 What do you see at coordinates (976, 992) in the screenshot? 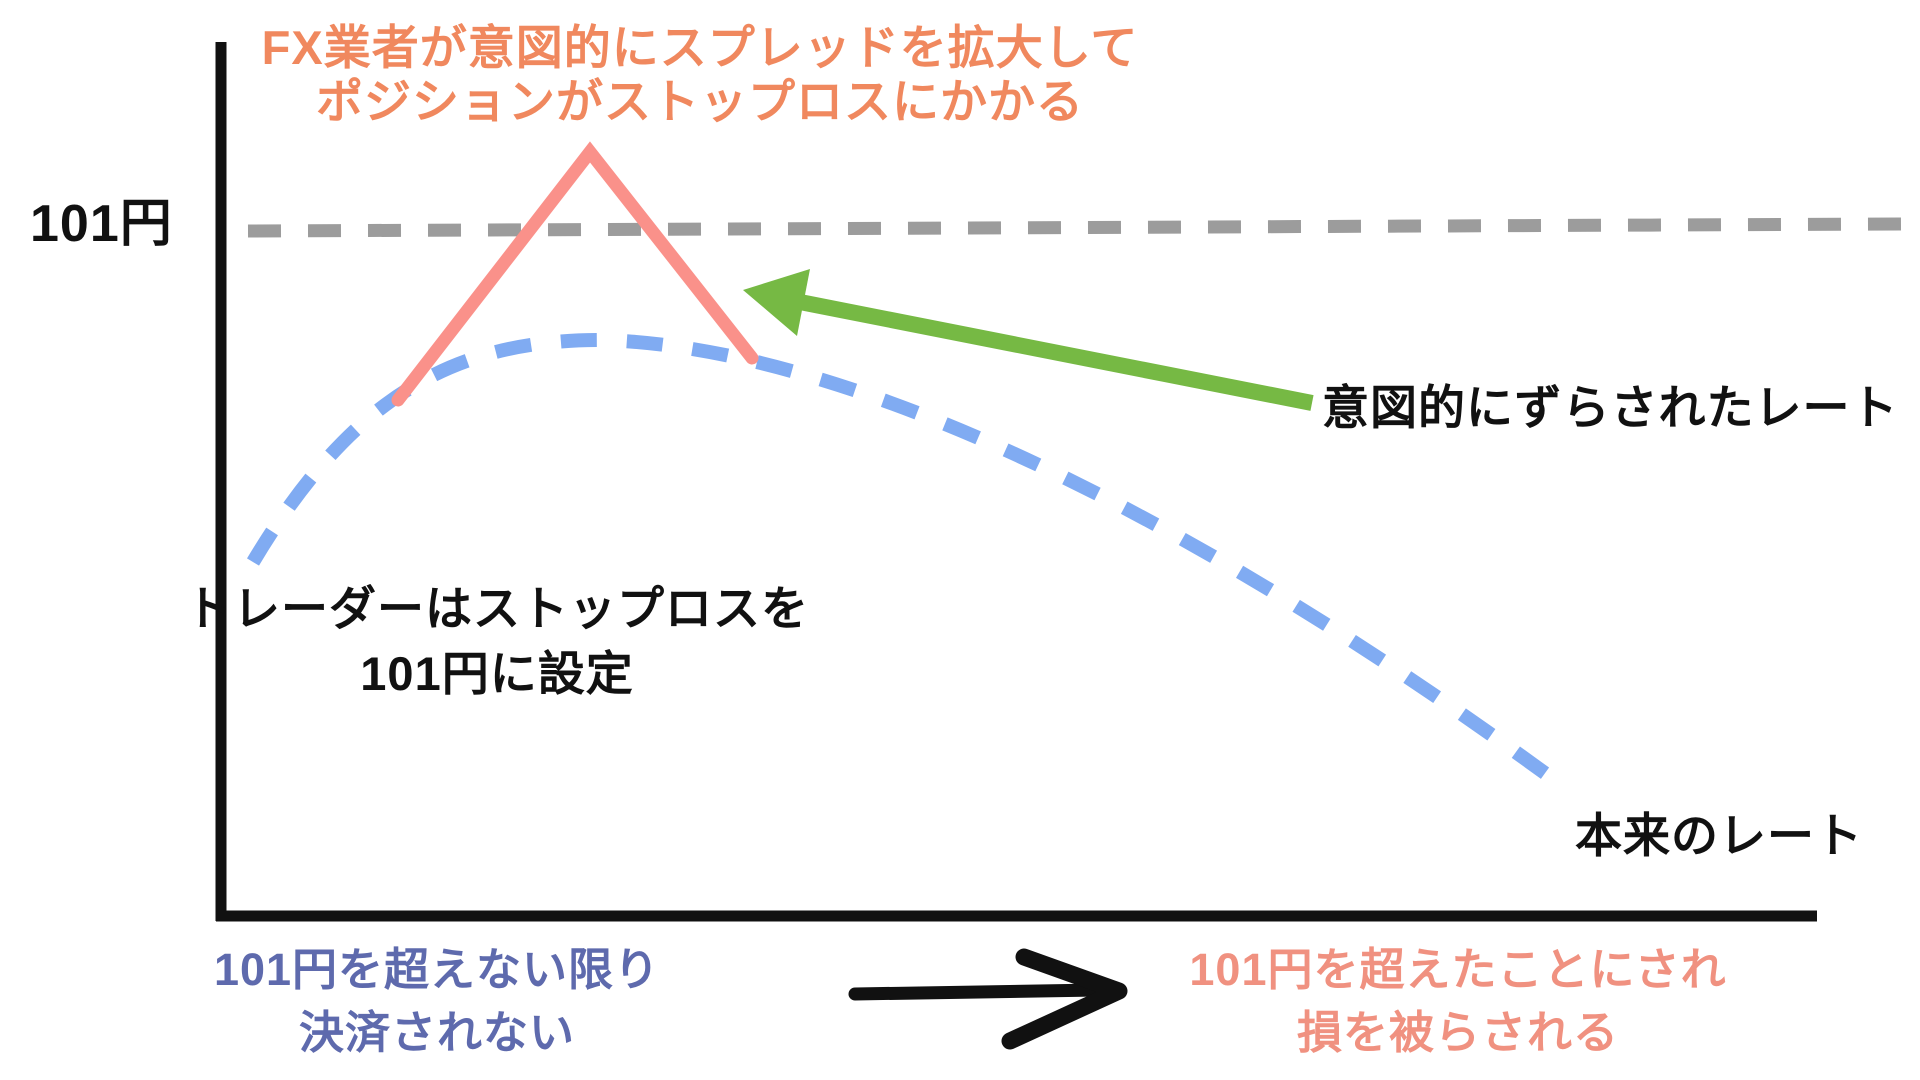
I see `flow-arrow-shaft` at bounding box center [976, 992].